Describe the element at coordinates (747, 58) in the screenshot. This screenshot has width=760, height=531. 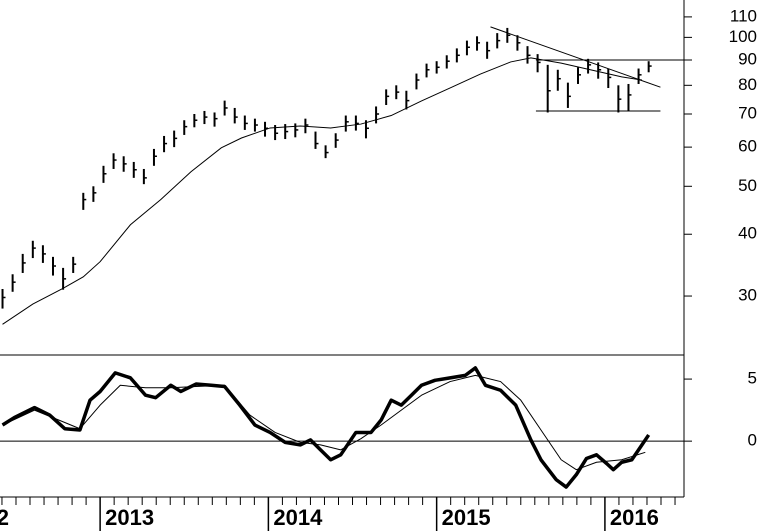
I see `y-tick-label: 90` at that location.